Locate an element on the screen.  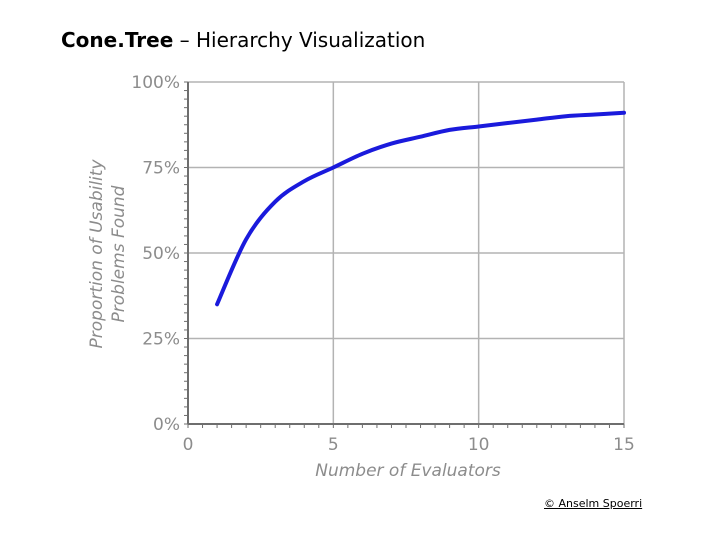
title-rest-part: – Hierarchy Visualization is located at coordinates (299, 40).